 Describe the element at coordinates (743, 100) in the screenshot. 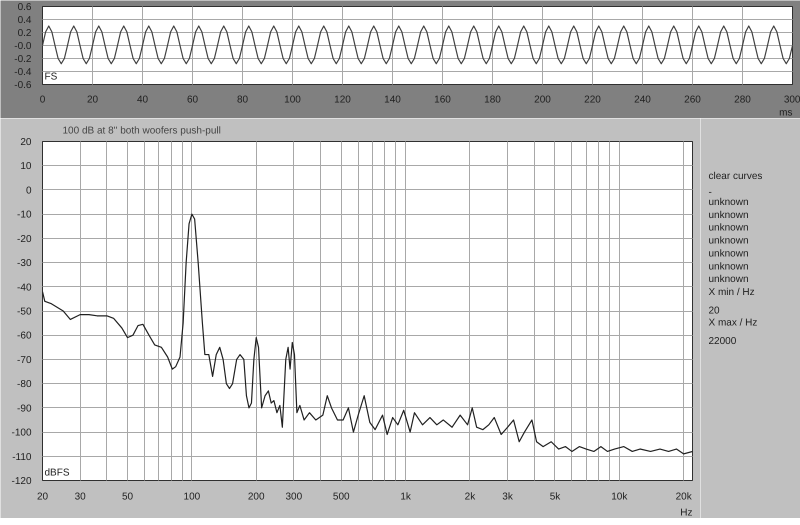

I see `x-tick-label: 280` at that location.